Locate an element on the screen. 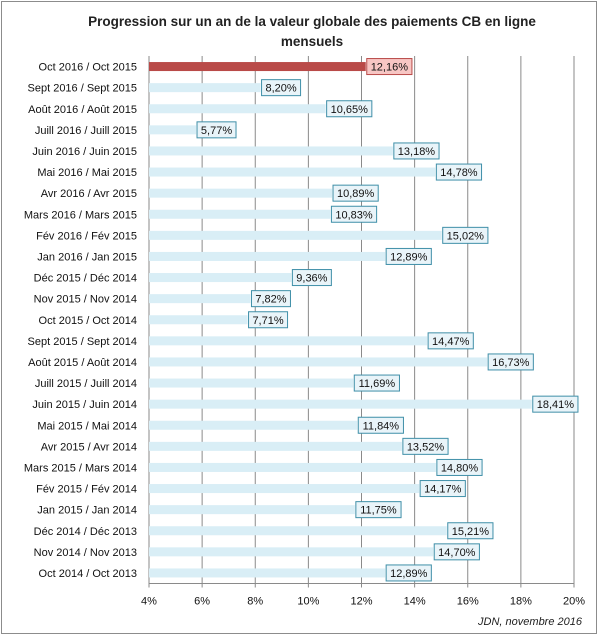  data-label: 10,89% is located at coordinates (356, 194).